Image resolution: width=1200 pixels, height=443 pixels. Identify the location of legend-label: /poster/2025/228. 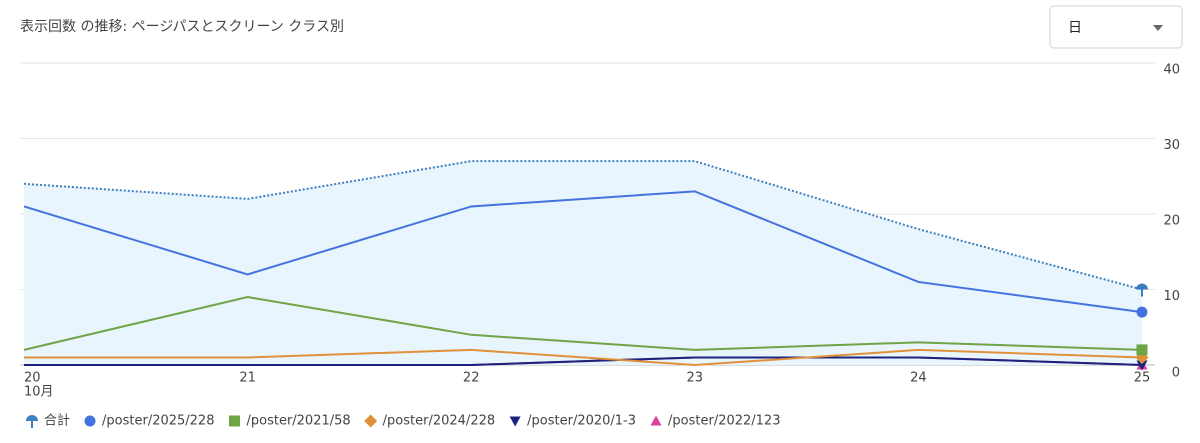
(158, 421).